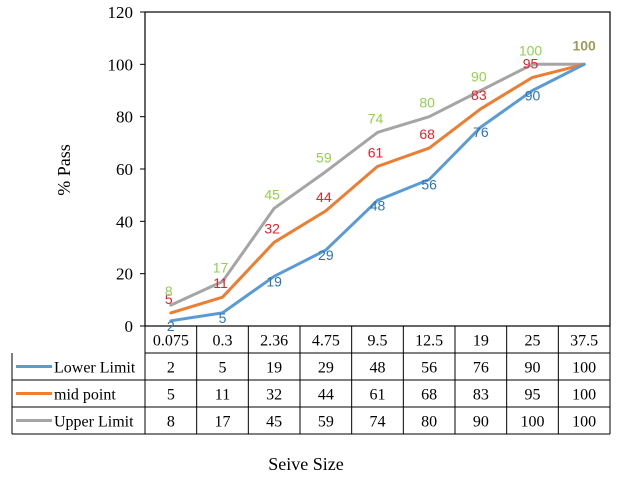 The height and width of the screenshot is (478, 620). What do you see at coordinates (124, 274) in the screenshot?
I see `y-tick-label: 20` at bounding box center [124, 274].